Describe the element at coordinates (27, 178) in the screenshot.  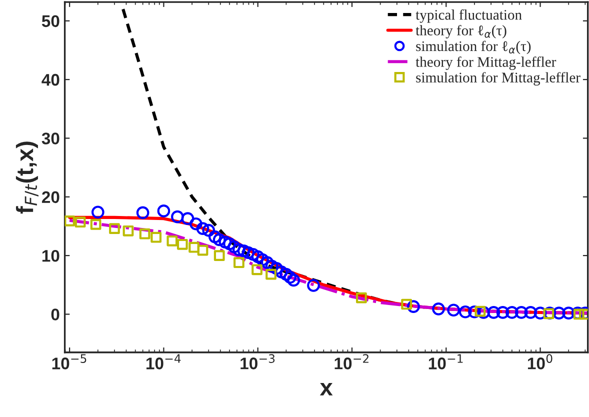
I see `y-axis-title: f$_{F/t}$(t,x)` at that location.